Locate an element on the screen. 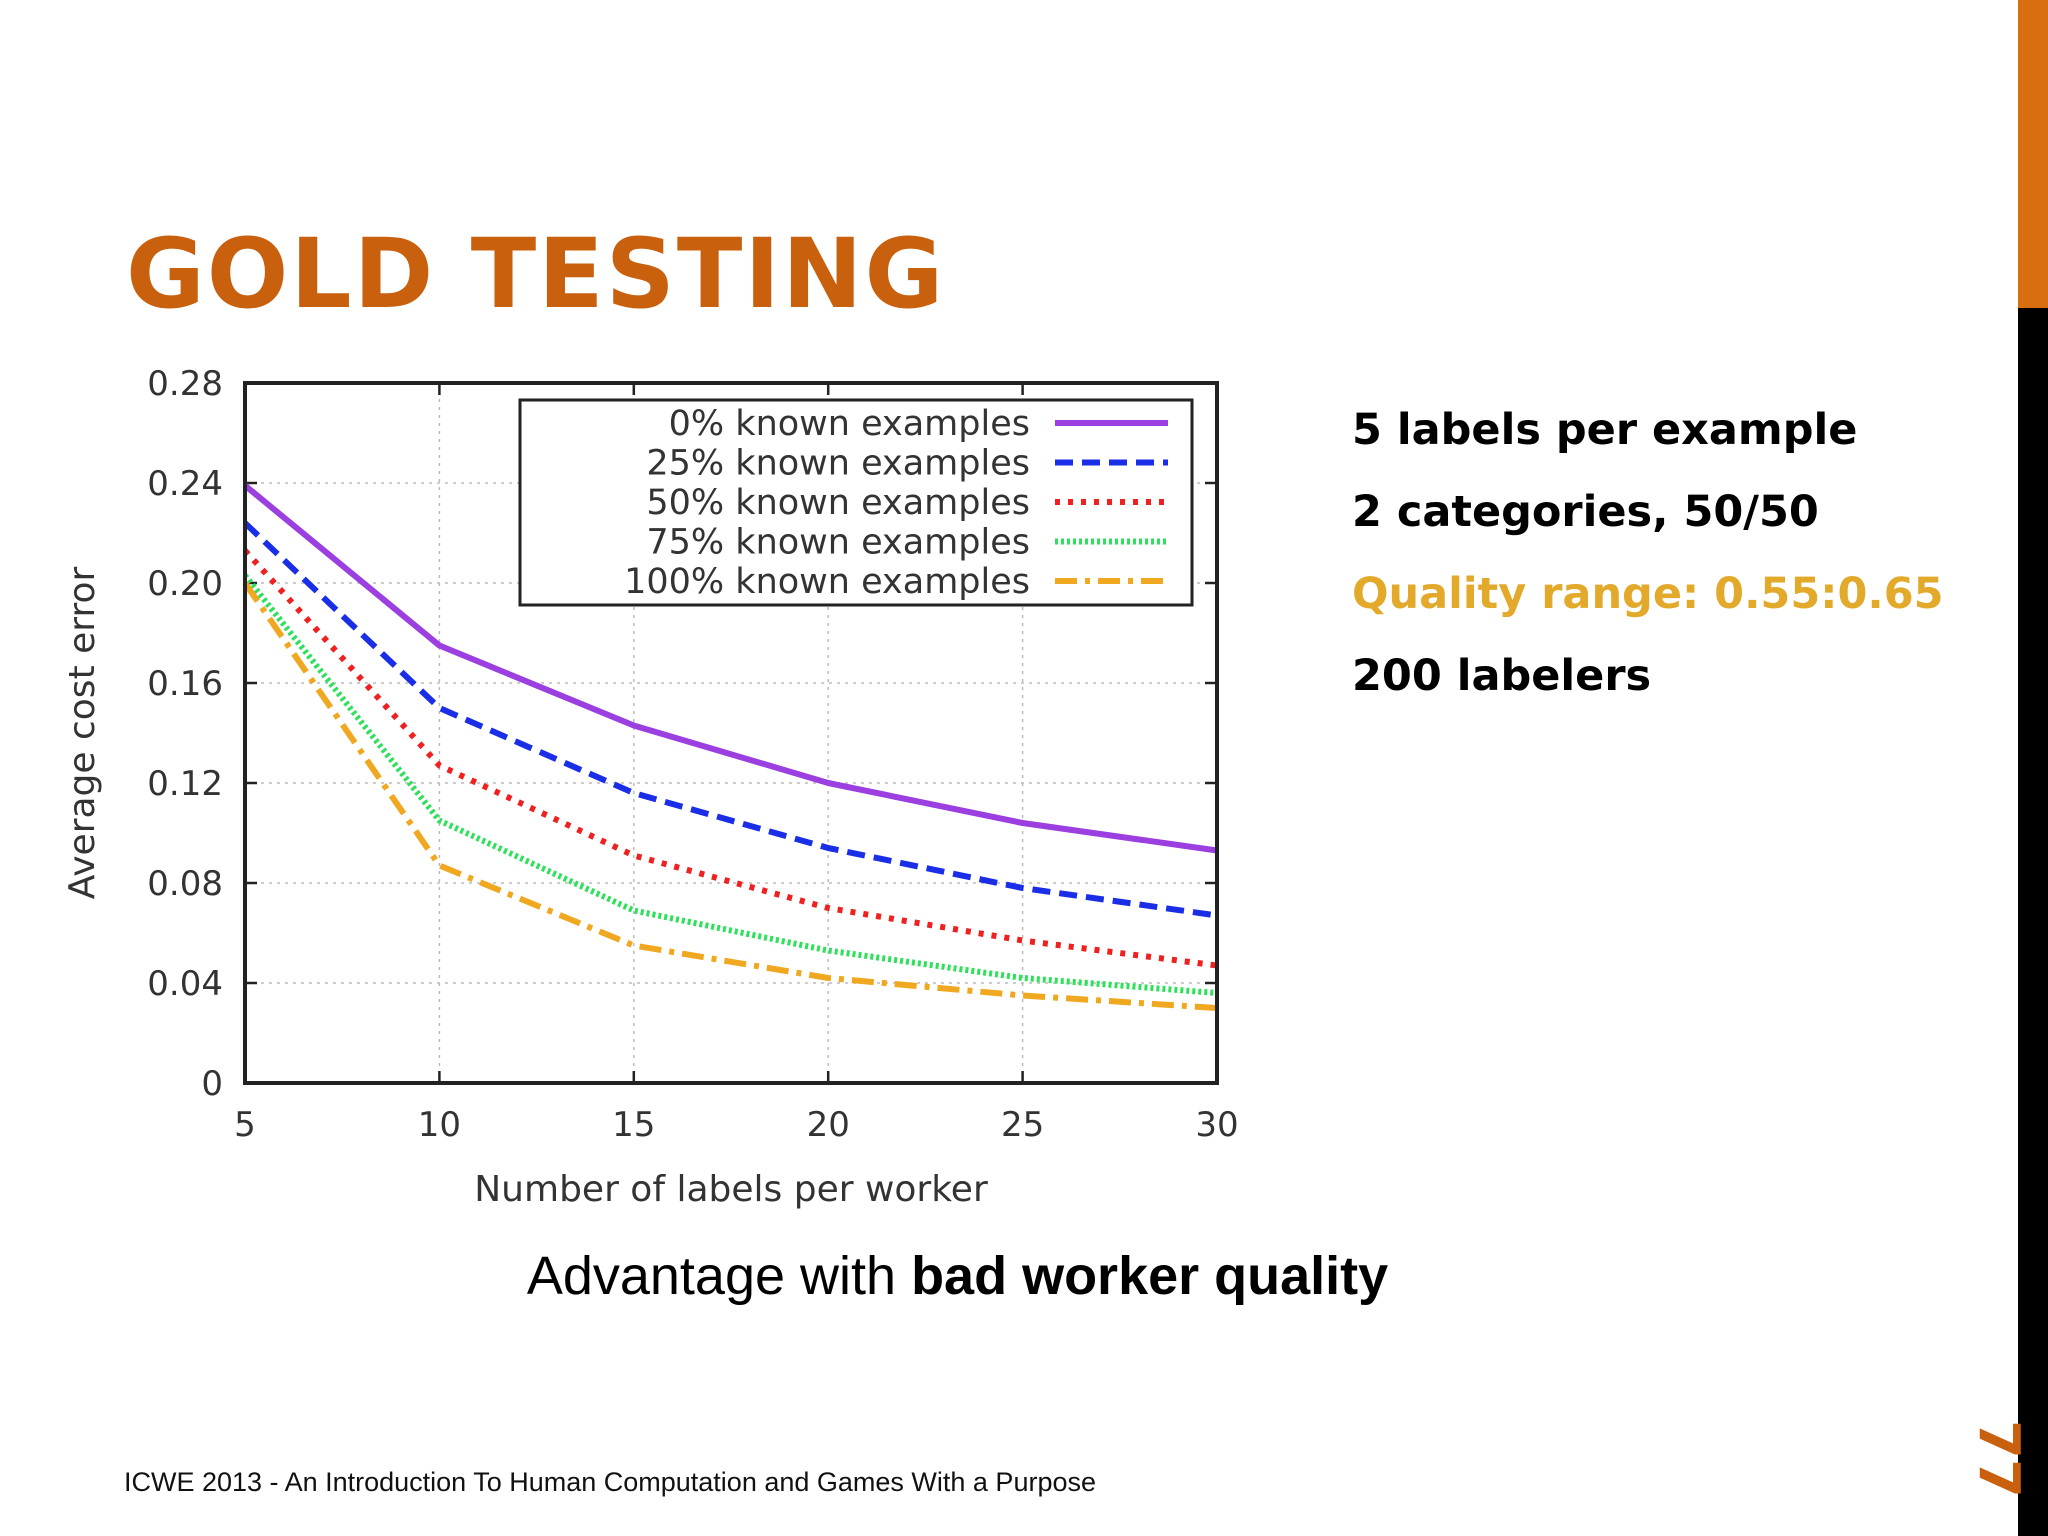  y-axis-label: Average cost error is located at coordinates (82, 733).